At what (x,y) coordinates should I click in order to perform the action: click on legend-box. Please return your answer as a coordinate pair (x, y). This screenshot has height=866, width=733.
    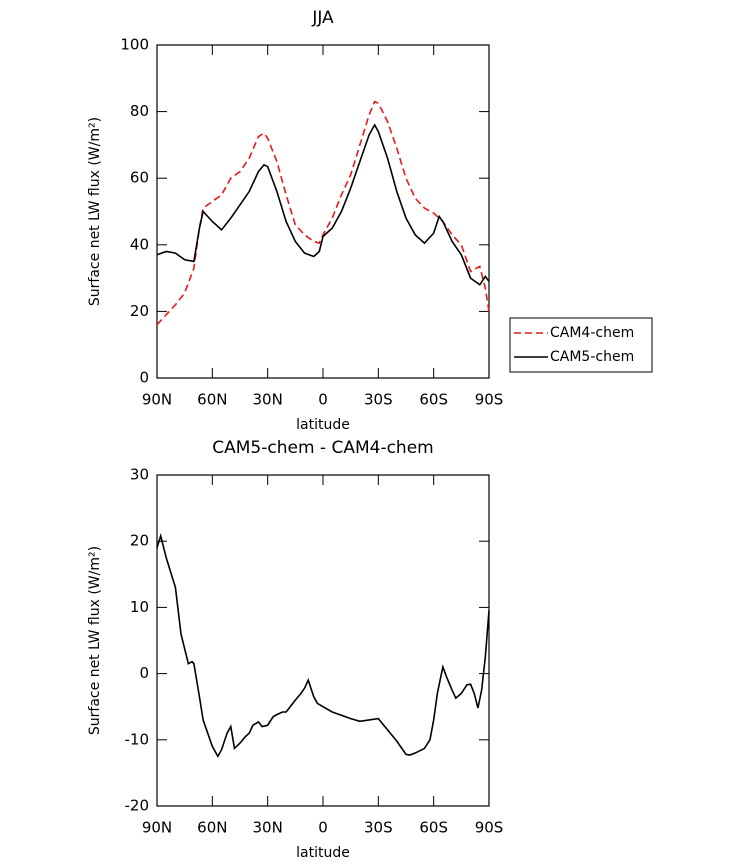
    Looking at the image, I should click on (581, 345).